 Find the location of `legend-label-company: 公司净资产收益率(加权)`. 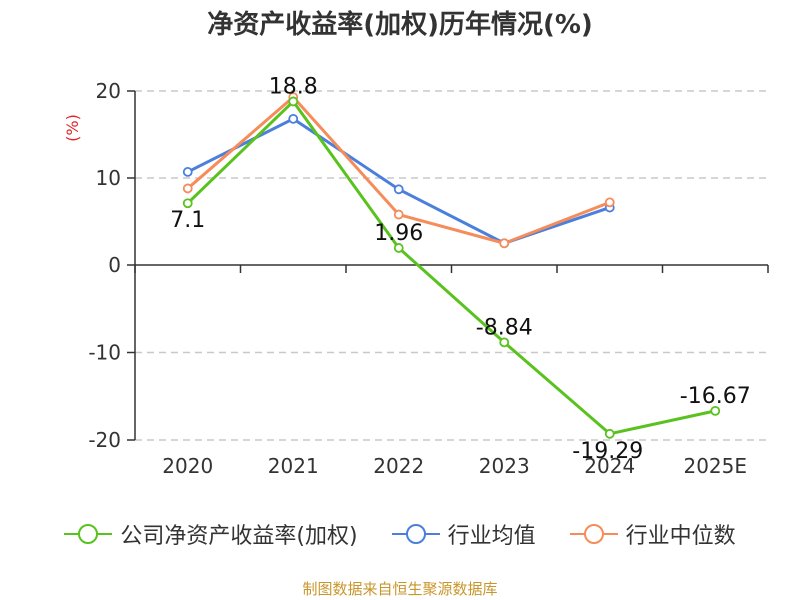

legend-label-company: 公司净资产收益率(加权) is located at coordinates (239, 536).